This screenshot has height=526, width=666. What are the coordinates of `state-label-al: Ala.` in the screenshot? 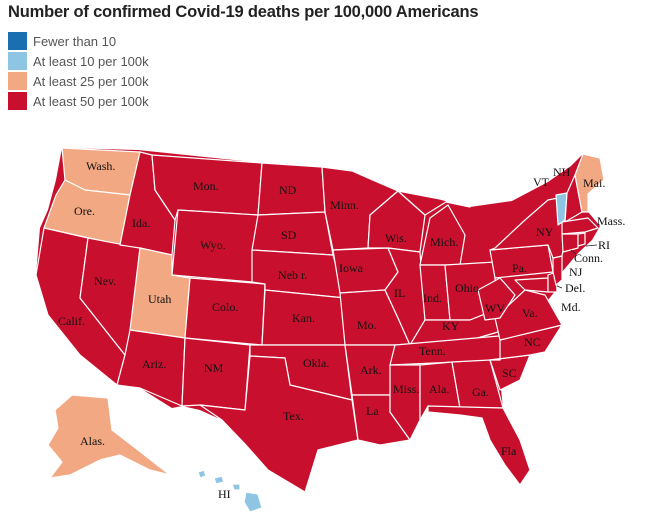 It's located at (439, 389).